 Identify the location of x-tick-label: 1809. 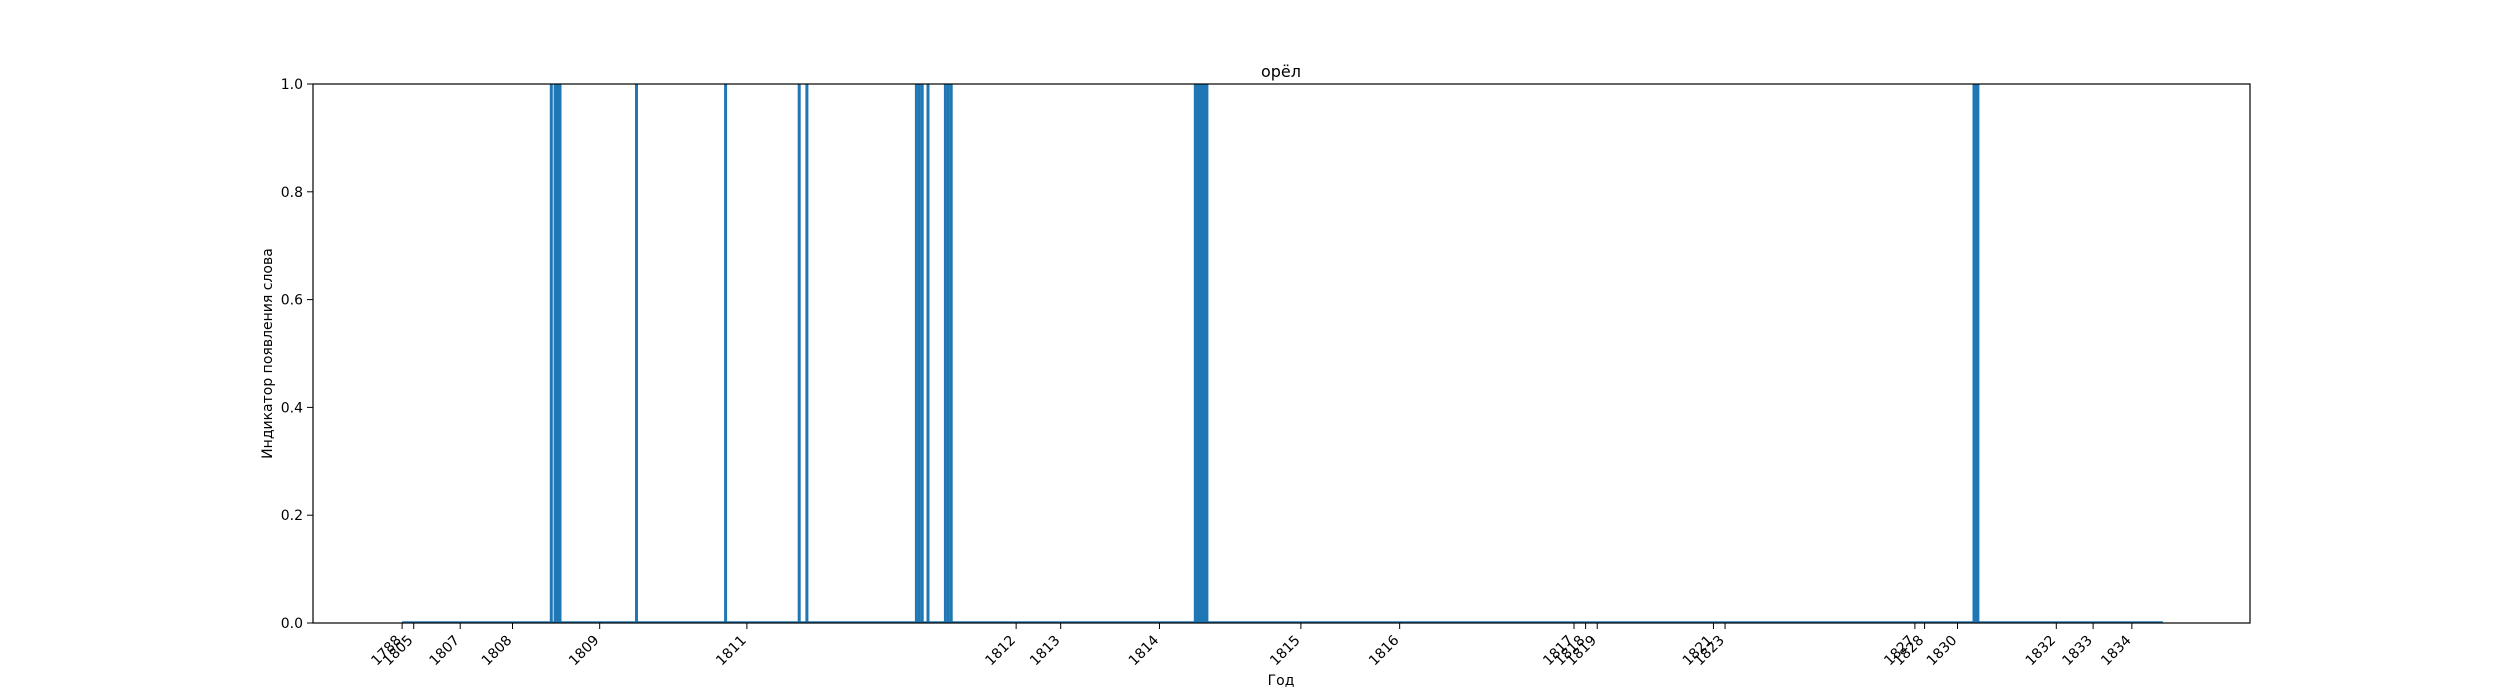
(584, 651).